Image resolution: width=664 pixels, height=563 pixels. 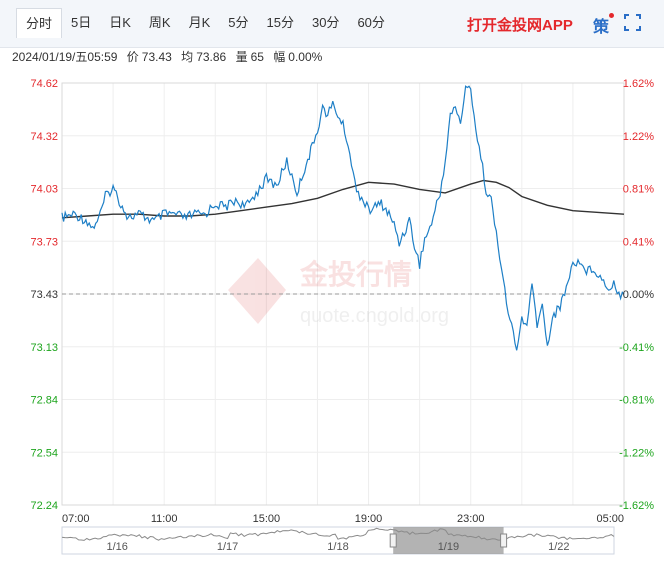 What do you see at coordinates (279, 57) in the screenshot?
I see `info-change-label: 幅` at bounding box center [279, 57].